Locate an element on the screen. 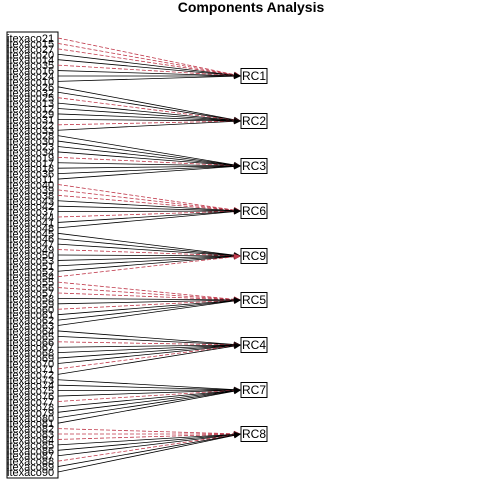 The height and width of the screenshot is (504, 504). component-label: RC4 is located at coordinates (254, 345).